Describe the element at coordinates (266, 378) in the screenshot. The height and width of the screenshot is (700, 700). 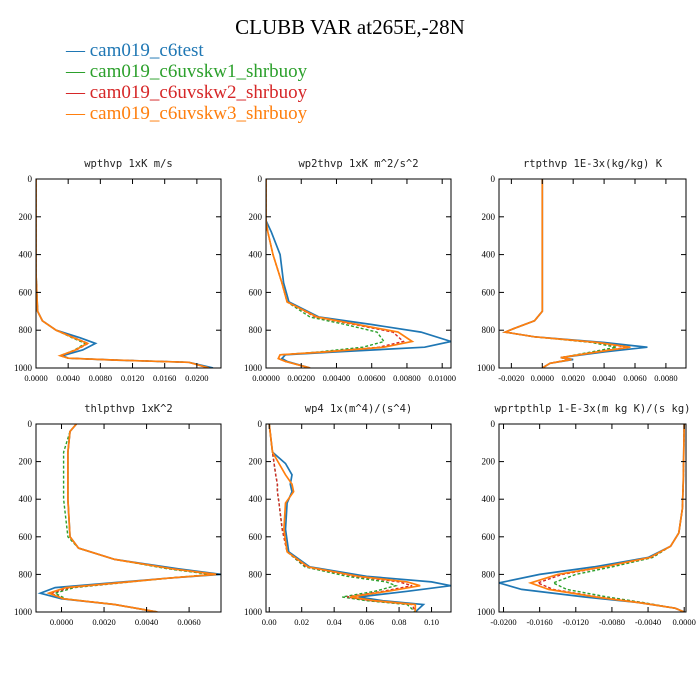
I see `x-tick-label: 0.00000` at that location.